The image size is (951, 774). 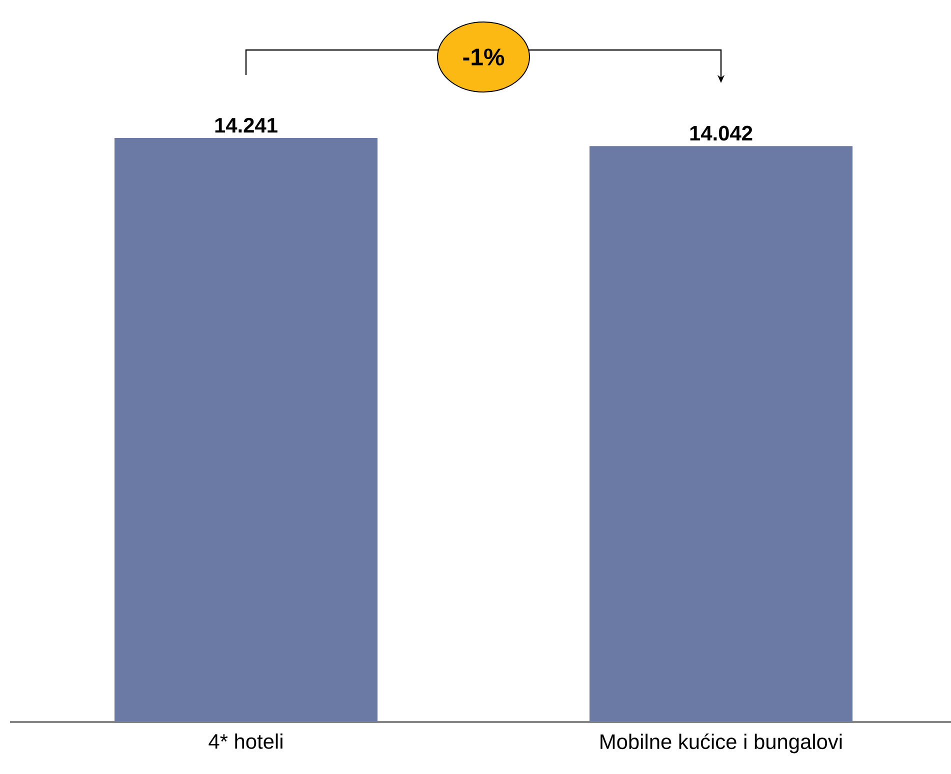 I want to click on text: -1%, so click(x=483, y=57).